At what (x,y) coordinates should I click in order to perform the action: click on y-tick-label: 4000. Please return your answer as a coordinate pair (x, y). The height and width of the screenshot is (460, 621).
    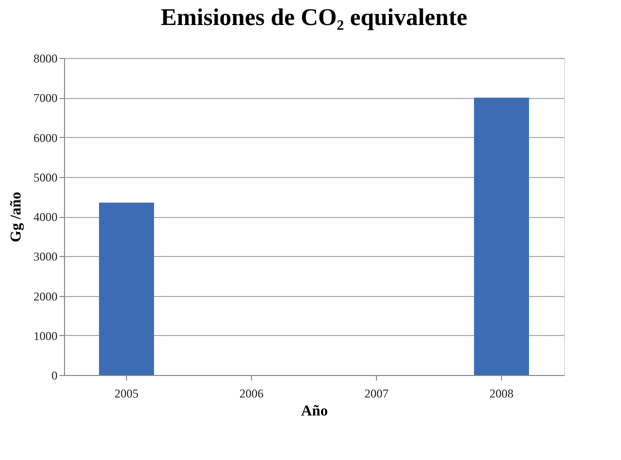
    Looking at the image, I should click on (46, 217).